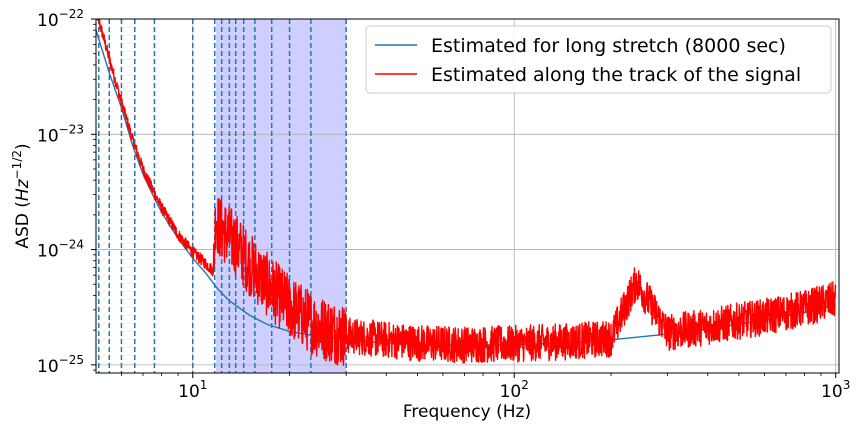  What do you see at coordinates (467, 412) in the screenshot?
I see `x-axis-title: Frequency (Hz)` at bounding box center [467, 412].